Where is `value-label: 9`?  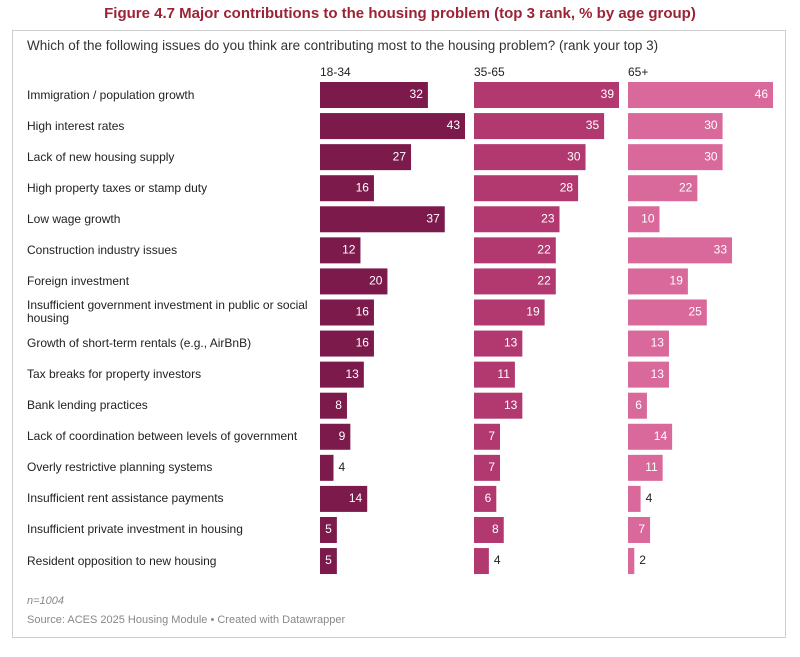 value-label: 9 is located at coordinates (342, 436).